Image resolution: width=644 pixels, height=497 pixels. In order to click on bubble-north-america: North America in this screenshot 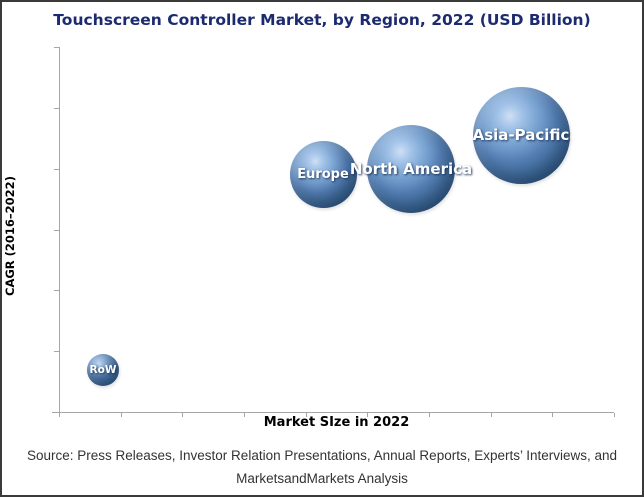, I will do `click(411, 169)`.